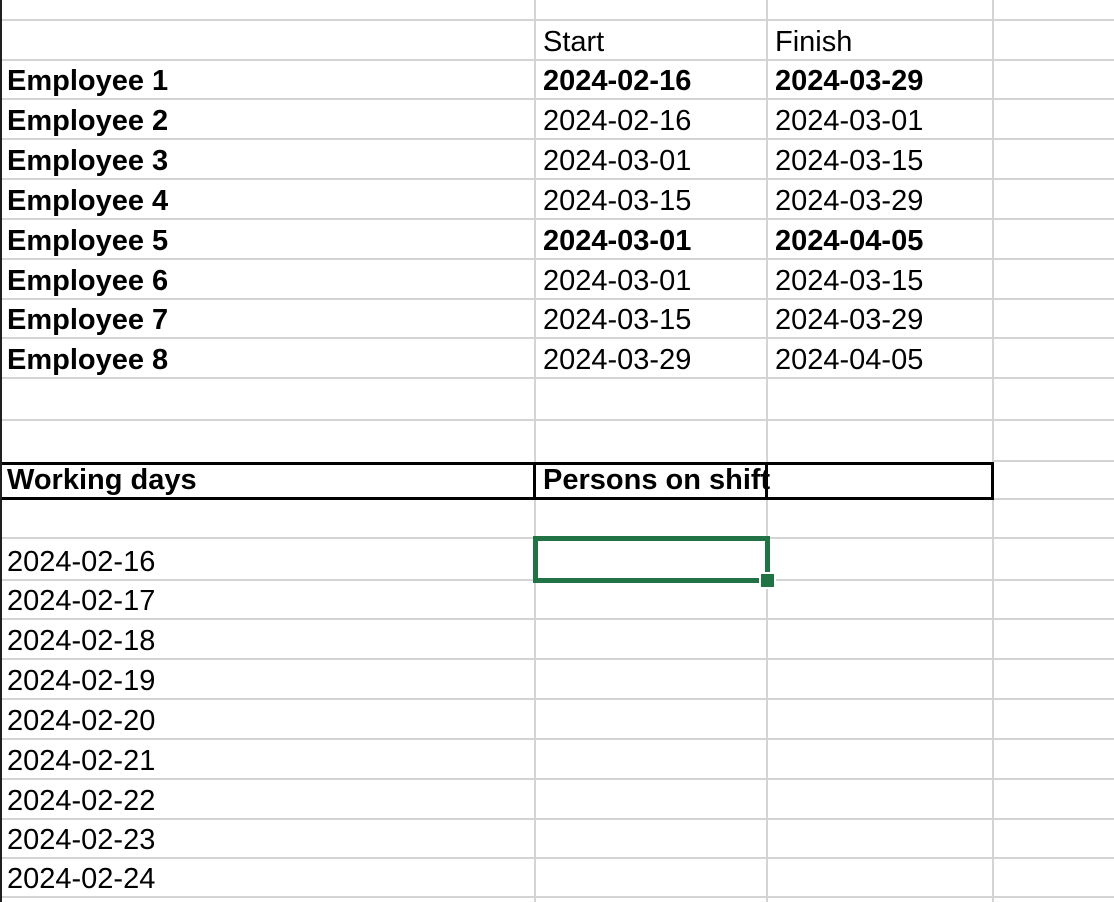  What do you see at coordinates (268, 319) in the screenshot?
I see `employee-name-cell: Employee 7` at bounding box center [268, 319].